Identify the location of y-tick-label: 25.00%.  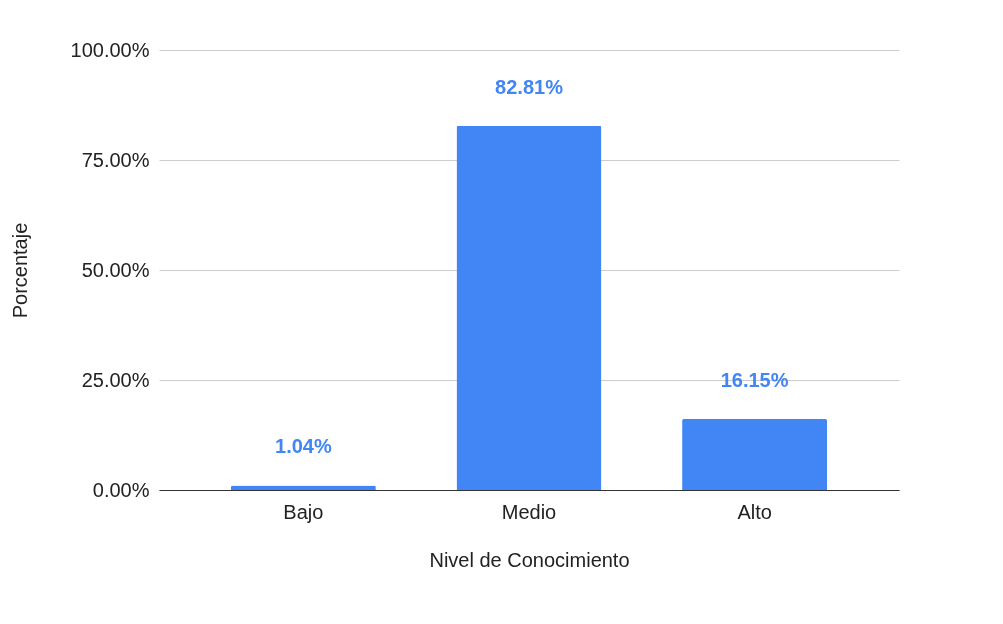
(115, 379).